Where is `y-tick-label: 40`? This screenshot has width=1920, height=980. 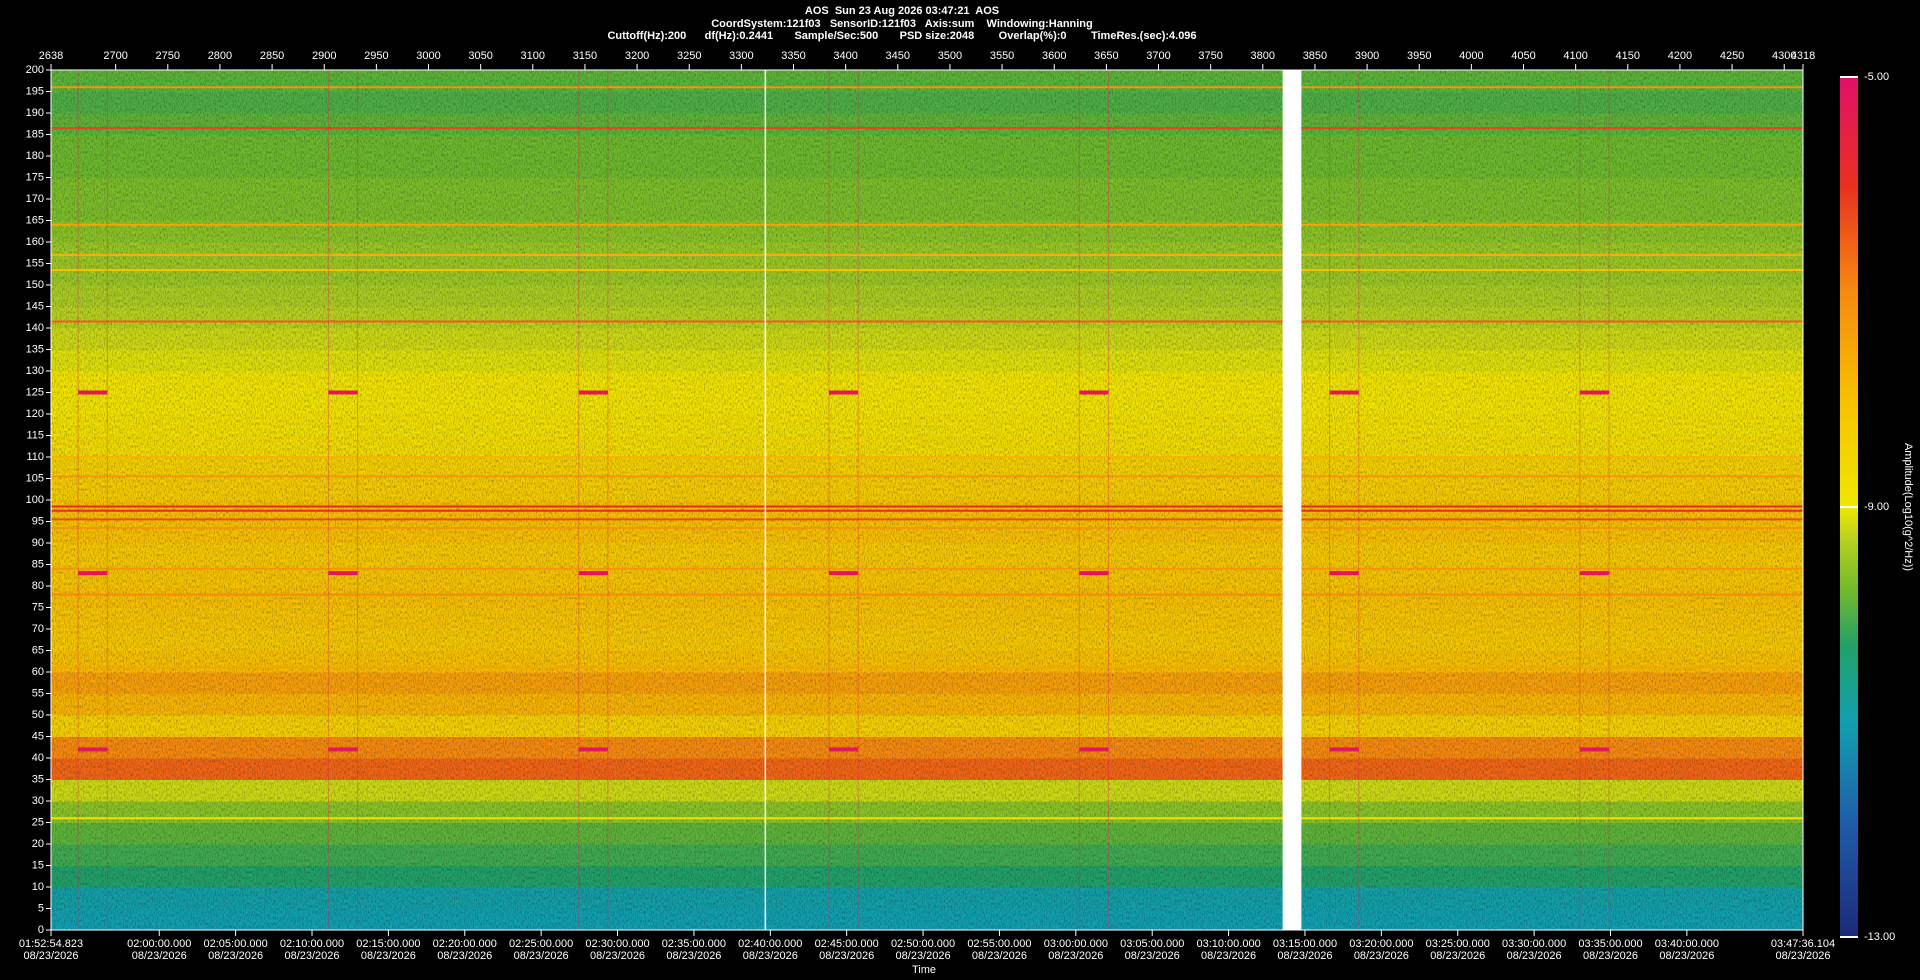
y-tick-label: 40 is located at coordinates (38, 758).